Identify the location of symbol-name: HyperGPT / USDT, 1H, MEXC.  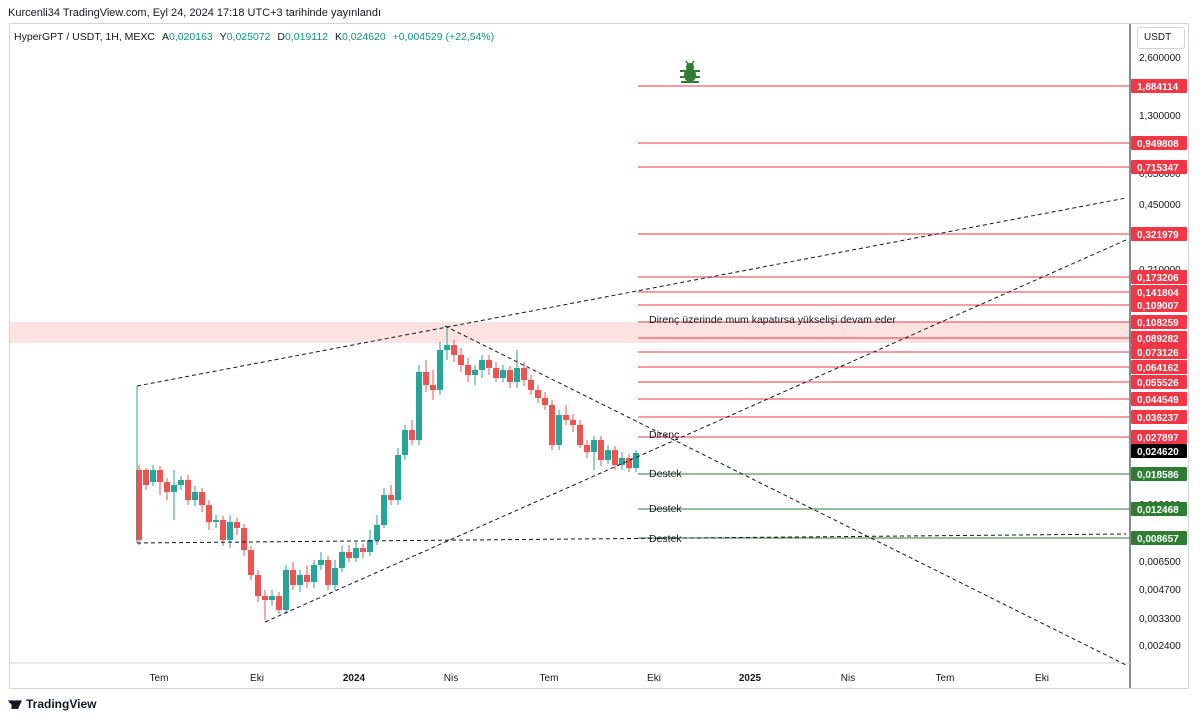
(85, 37).